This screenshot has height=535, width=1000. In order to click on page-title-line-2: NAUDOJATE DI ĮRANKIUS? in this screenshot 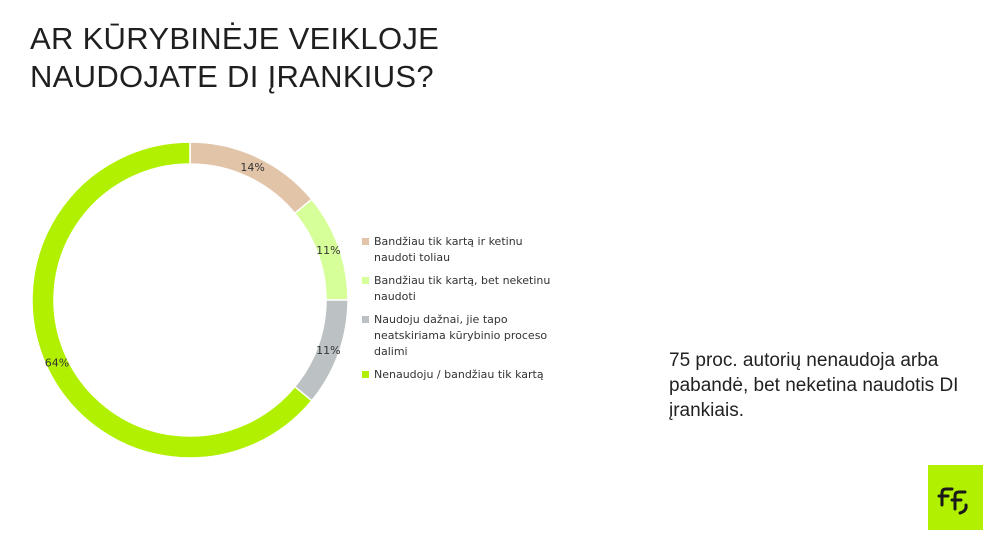, I will do `click(232, 76)`.